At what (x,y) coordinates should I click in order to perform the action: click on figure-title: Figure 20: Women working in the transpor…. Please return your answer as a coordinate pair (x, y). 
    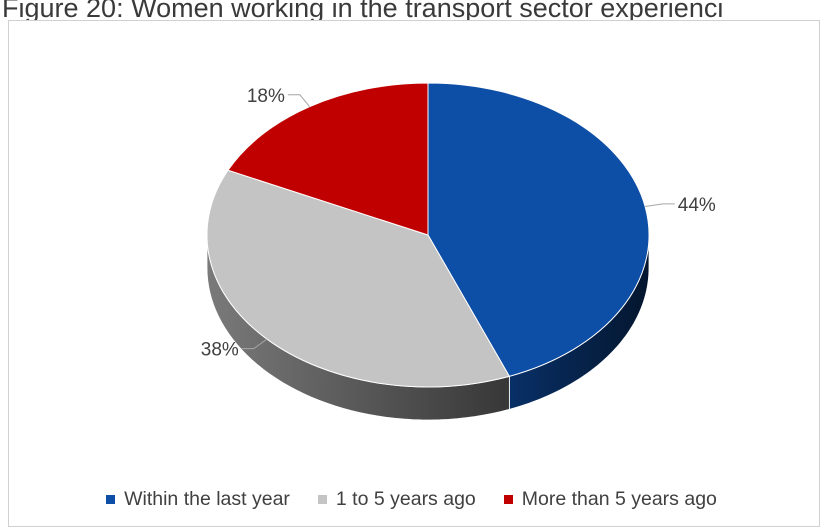
    Looking at the image, I should click on (363, 11).